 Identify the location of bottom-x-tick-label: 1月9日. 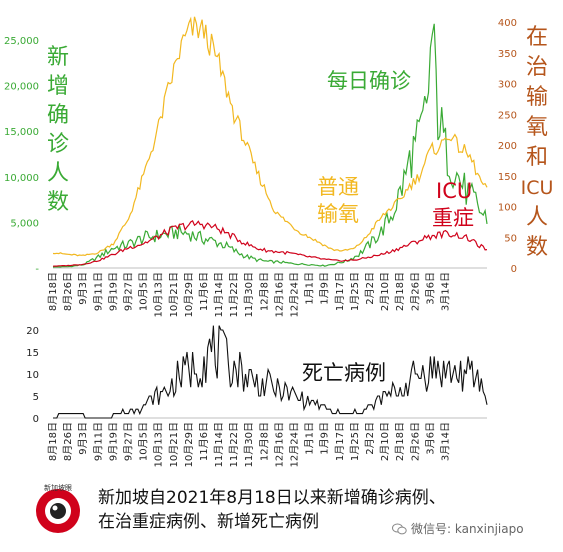
(325, 438).